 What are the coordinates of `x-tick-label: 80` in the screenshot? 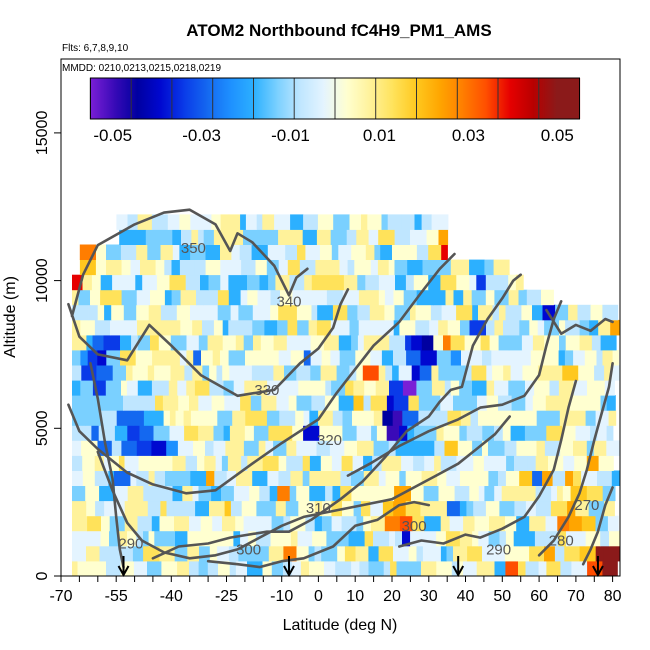 It's located at (613, 596).